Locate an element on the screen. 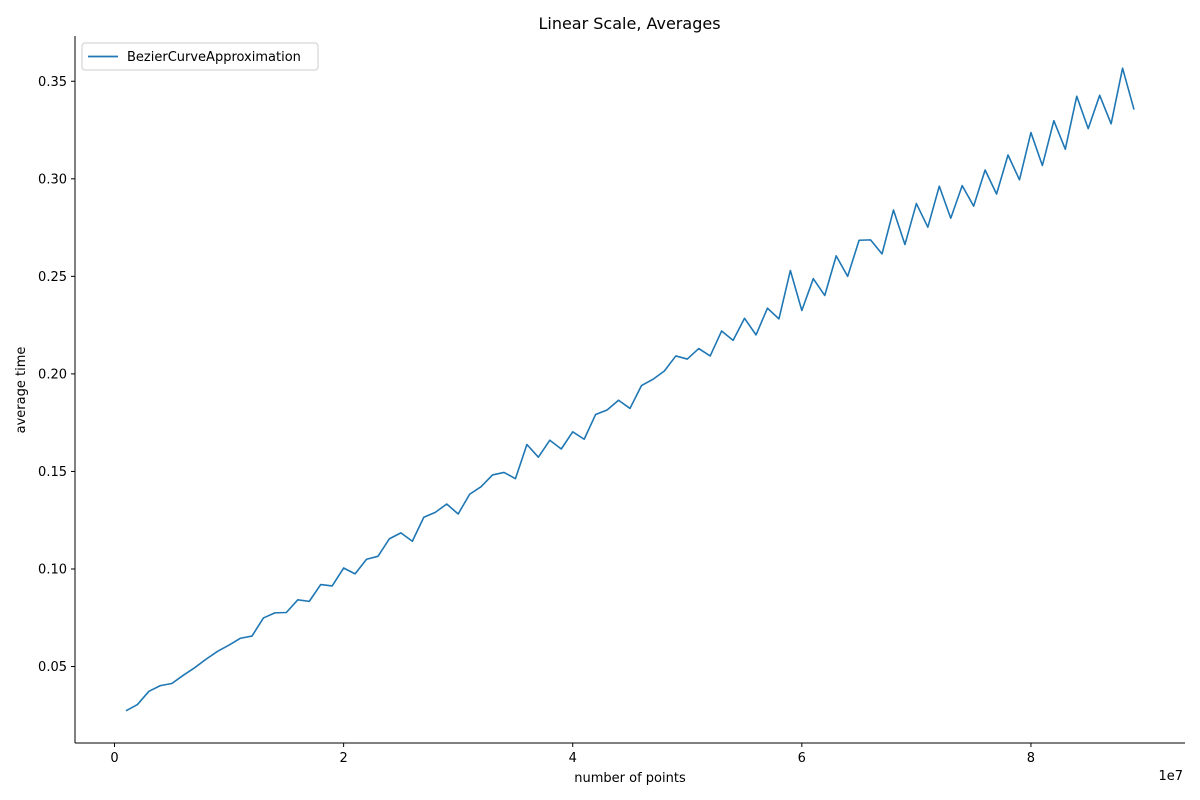 This screenshot has width=1200, height=800. y-tick-label: 0.20 is located at coordinates (52, 374).